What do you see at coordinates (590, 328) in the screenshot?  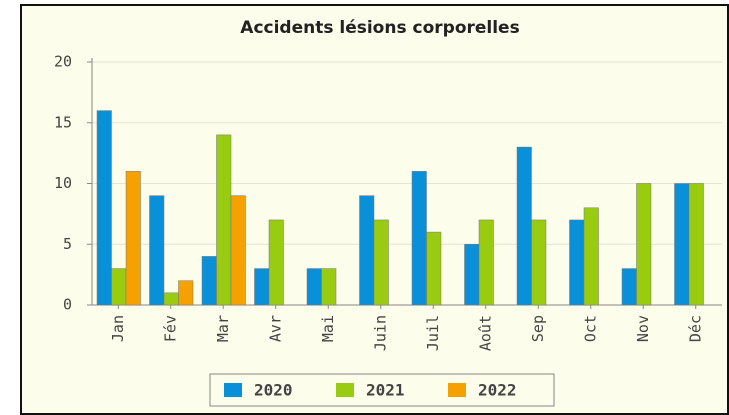 I see `x-tick-label: Oct` at bounding box center [590, 328].